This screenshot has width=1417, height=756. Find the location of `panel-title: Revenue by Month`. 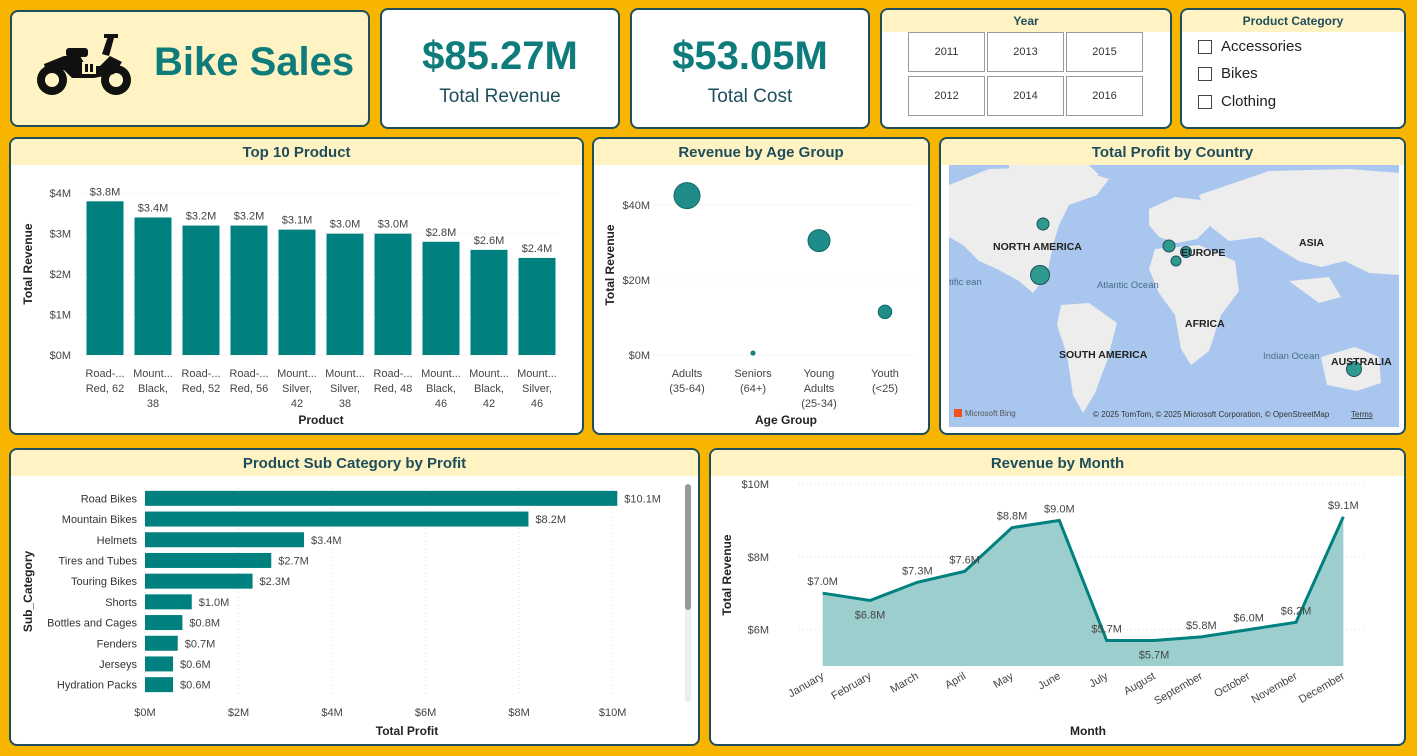

panel-title: Revenue by Month is located at coordinates (1057, 463).